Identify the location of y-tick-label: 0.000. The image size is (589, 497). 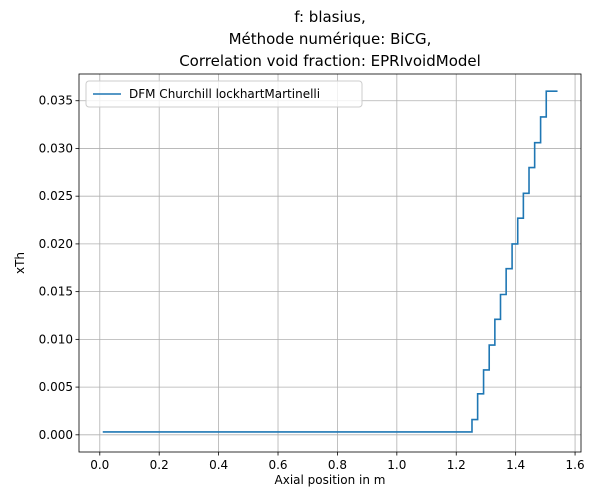
(56, 435).